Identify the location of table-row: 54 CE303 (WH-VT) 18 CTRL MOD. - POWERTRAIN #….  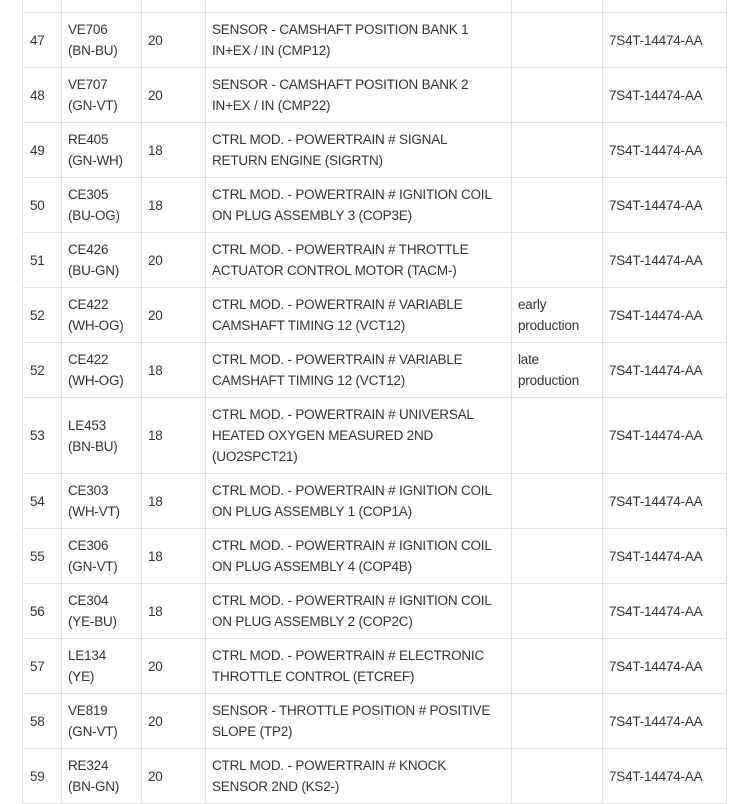
(374, 501).